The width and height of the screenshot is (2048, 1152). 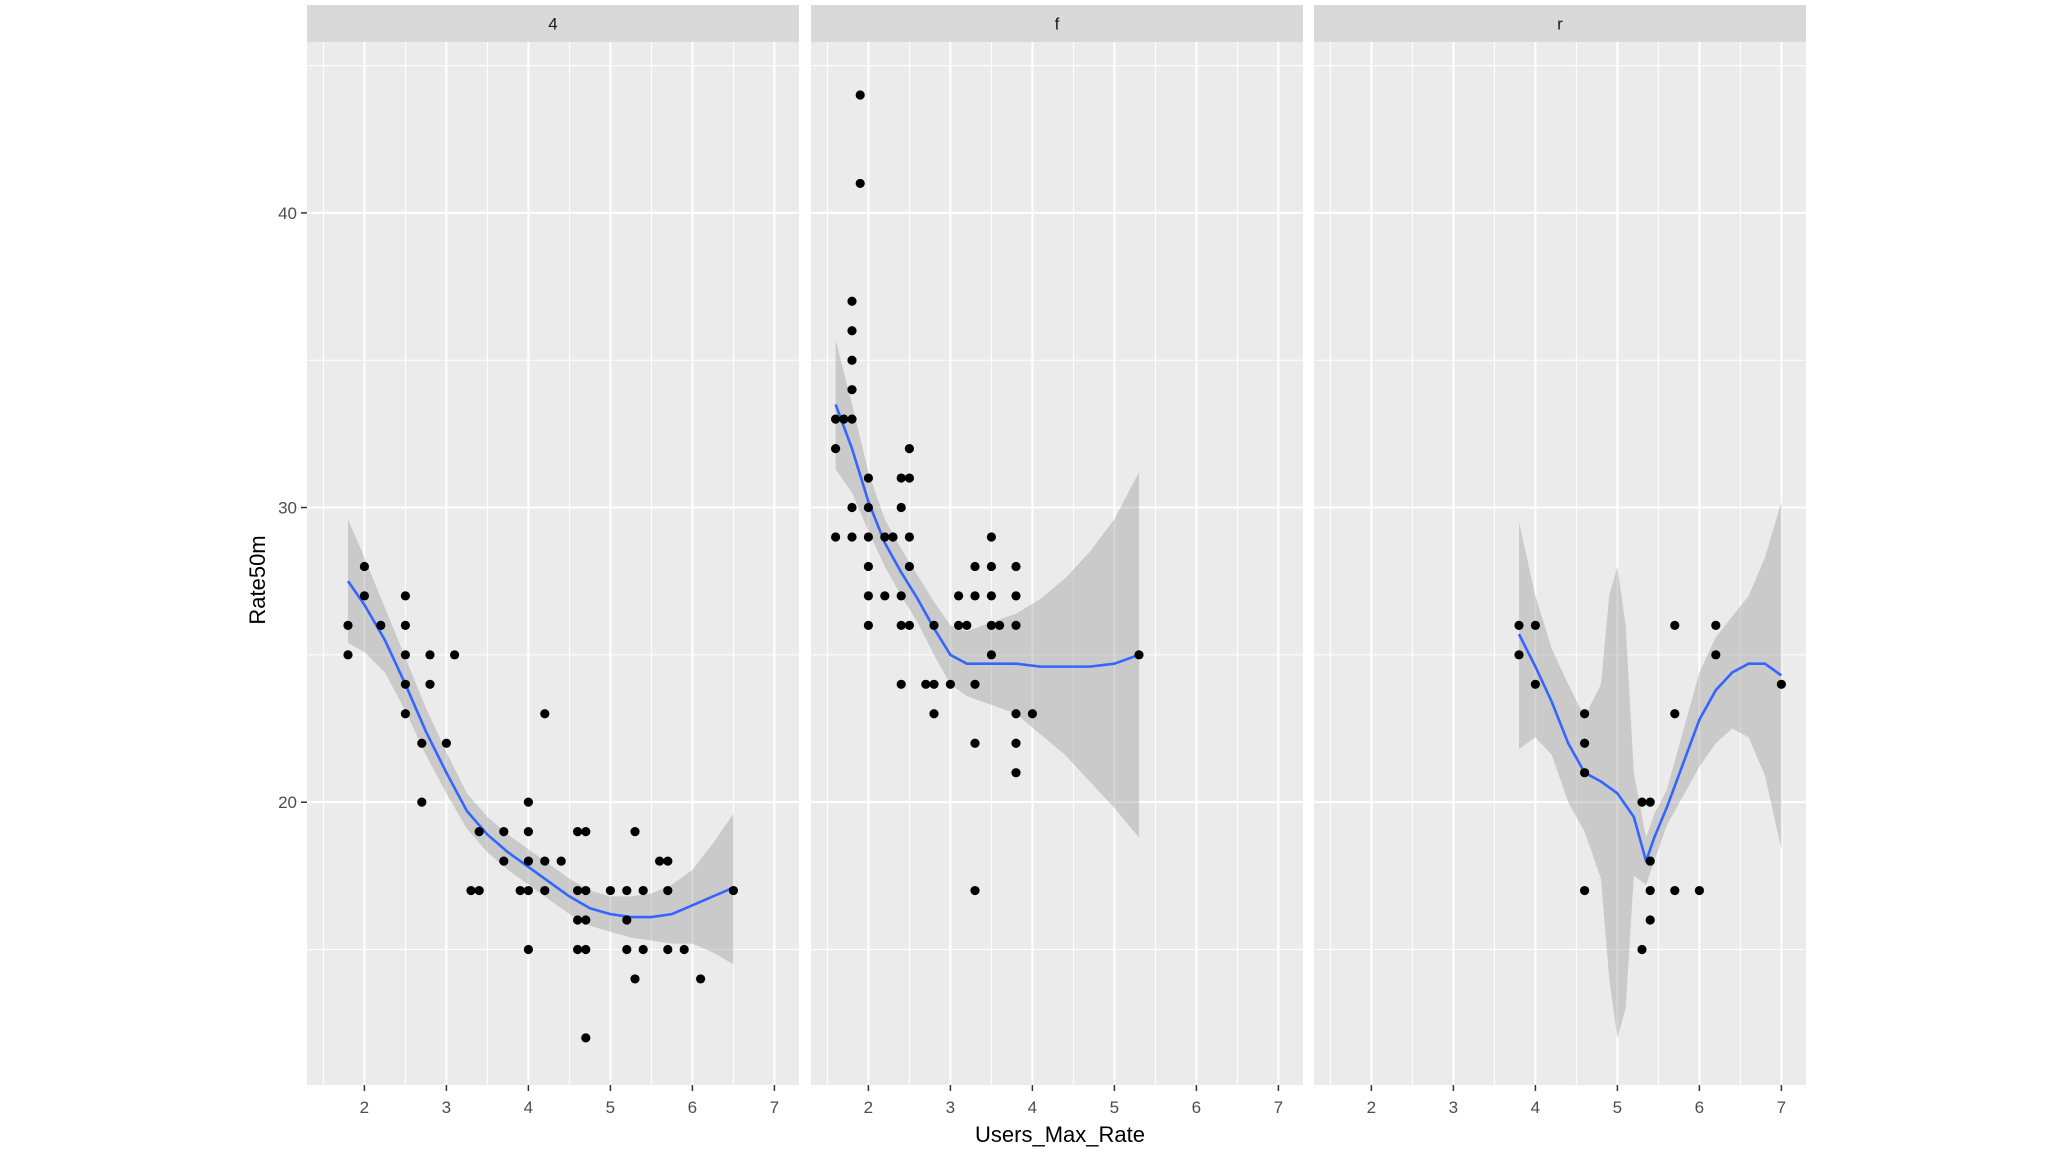 What do you see at coordinates (528, 1107) in the screenshot?
I see `x-tick-label: 4` at bounding box center [528, 1107].